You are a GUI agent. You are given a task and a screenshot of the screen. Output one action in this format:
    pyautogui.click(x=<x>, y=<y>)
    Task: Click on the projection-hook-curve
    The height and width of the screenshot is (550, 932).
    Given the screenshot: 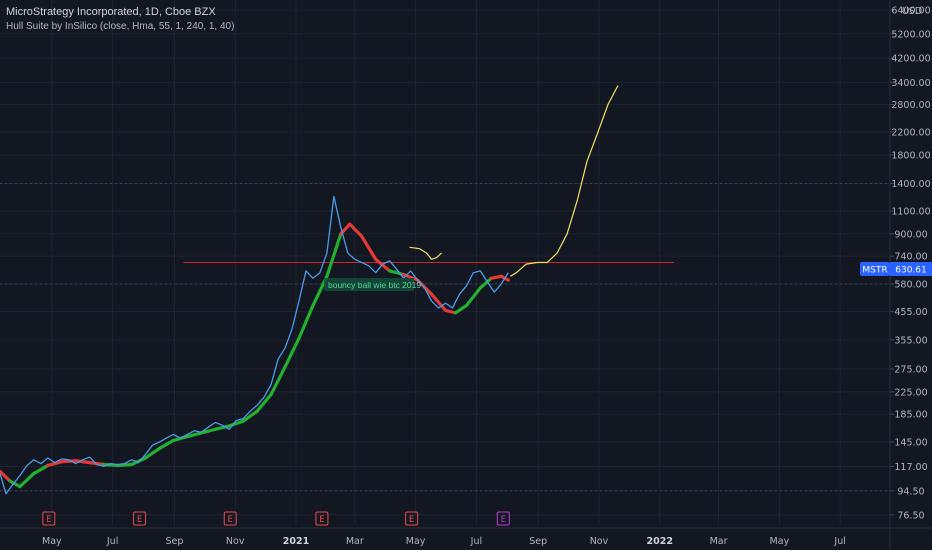 What is the action you would take?
    pyautogui.click(x=425, y=253)
    